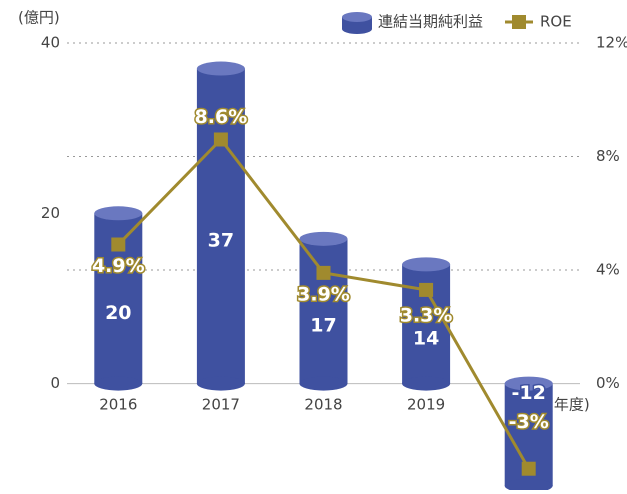 Image resolution: width=627 pixels, height=494 pixels. Describe the element at coordinates (323, 405) in the screenshot. I see `x-tick-label: 2018` at that location.